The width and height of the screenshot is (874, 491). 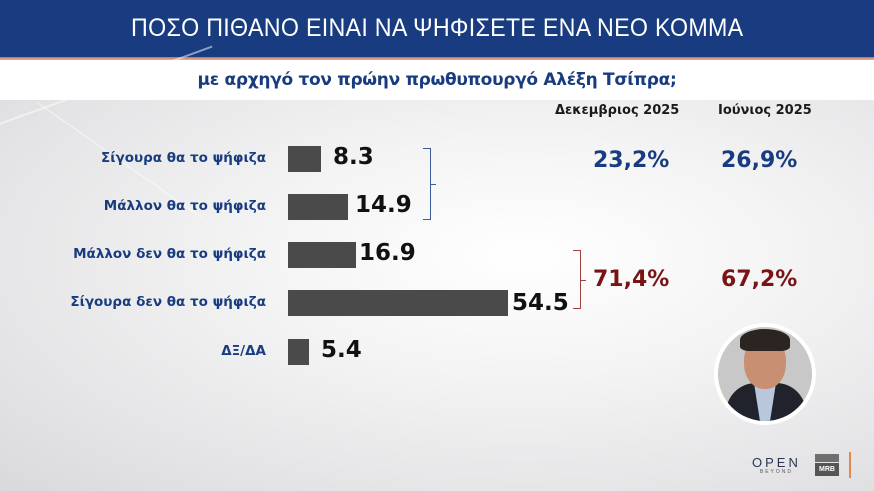 What do you see at coordinates (759, 160) in the screenshot?
I see `would-vote-previous: 26,9%` at bounding box center [759, 160].